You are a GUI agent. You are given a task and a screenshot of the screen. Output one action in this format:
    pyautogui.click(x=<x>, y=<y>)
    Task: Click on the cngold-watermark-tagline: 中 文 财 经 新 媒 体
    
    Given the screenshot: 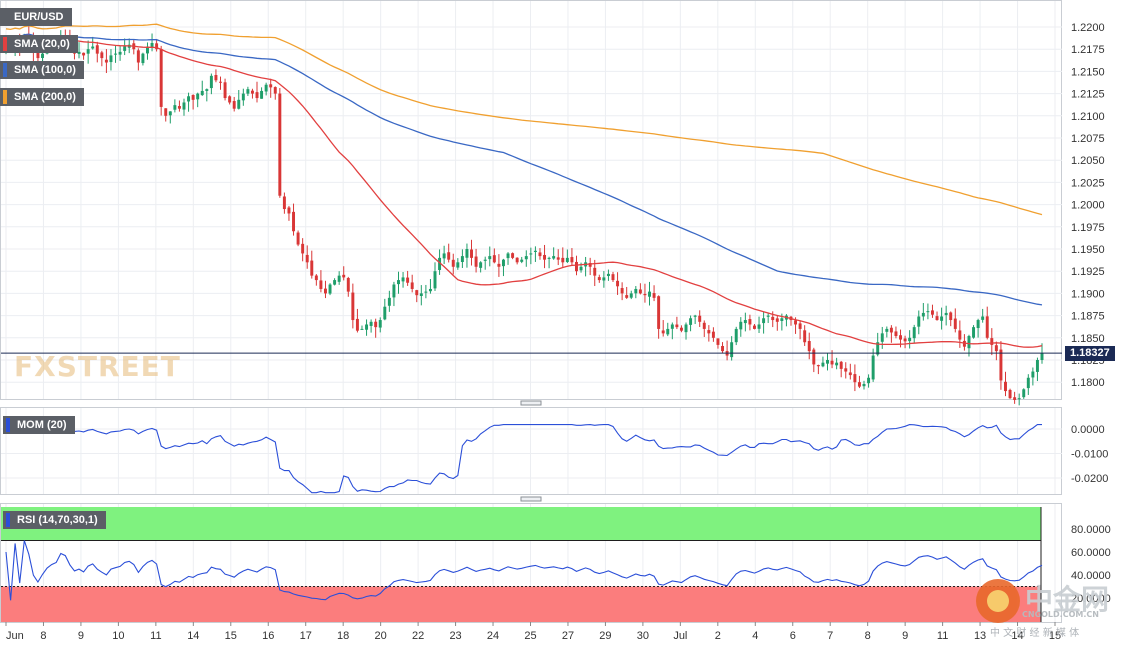 What is the action you would take?
    pyautogui.click(x=1035, y=633)
    